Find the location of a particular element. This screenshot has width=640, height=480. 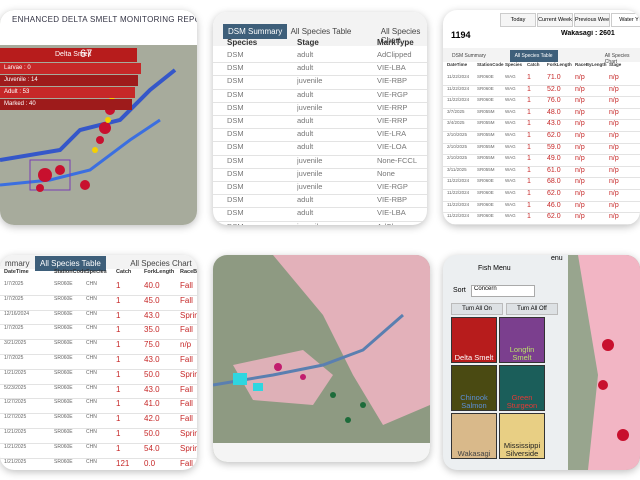

date-button: Today is located at coordinates (518, 20).